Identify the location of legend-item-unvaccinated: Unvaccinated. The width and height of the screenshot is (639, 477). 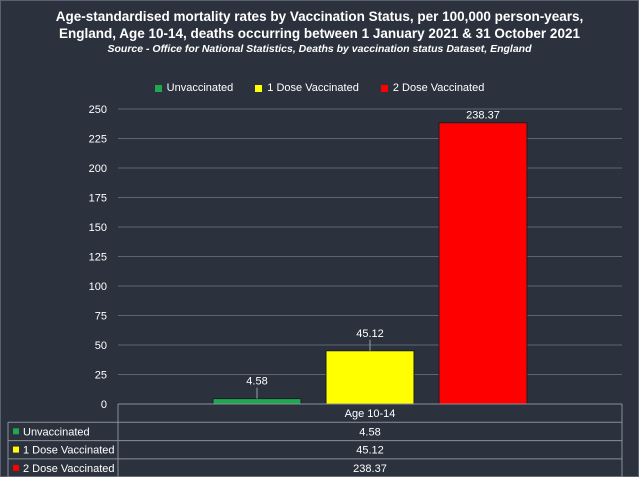
(194, 88).